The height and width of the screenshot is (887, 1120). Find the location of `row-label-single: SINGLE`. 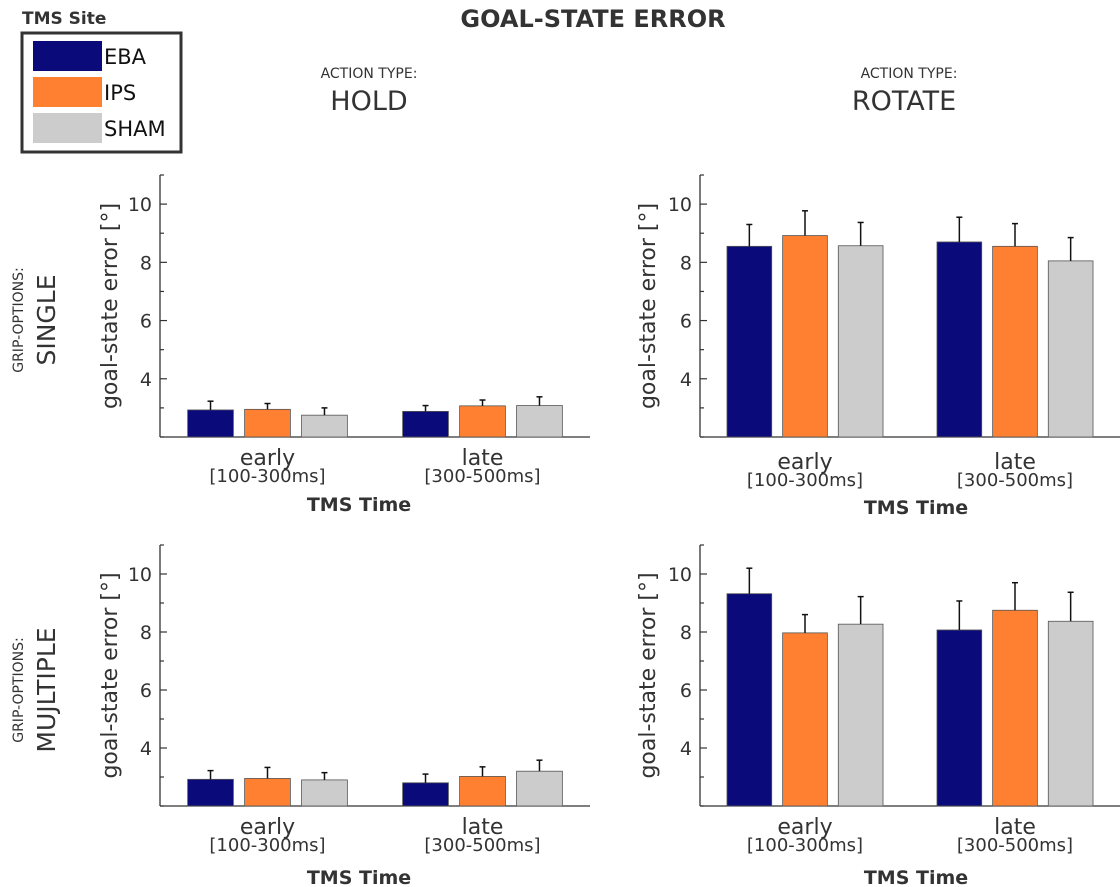

row-label-single: SINGLE is located at coordinates (46, 319).